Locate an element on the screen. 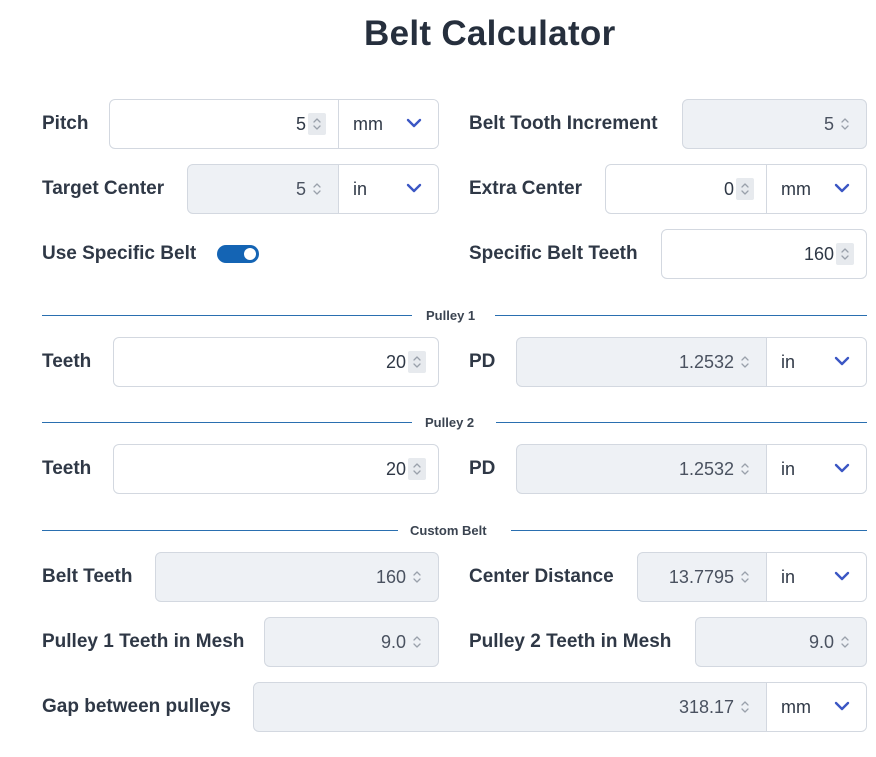  pulley2-mesh-field: 9.0 is located at coordinates (781, 642).